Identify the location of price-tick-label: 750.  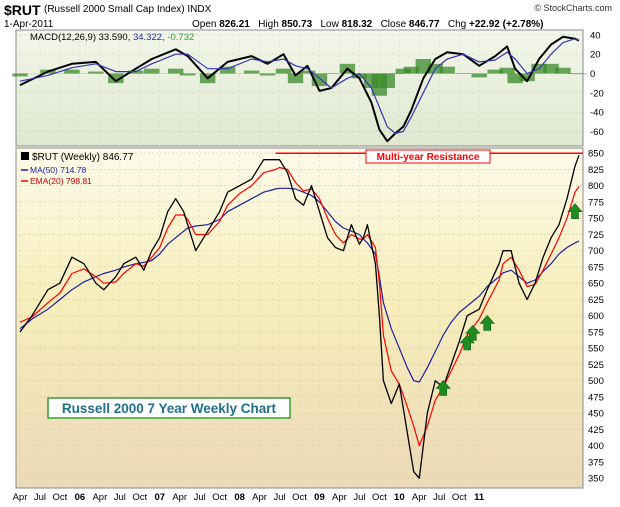
(596, 219).